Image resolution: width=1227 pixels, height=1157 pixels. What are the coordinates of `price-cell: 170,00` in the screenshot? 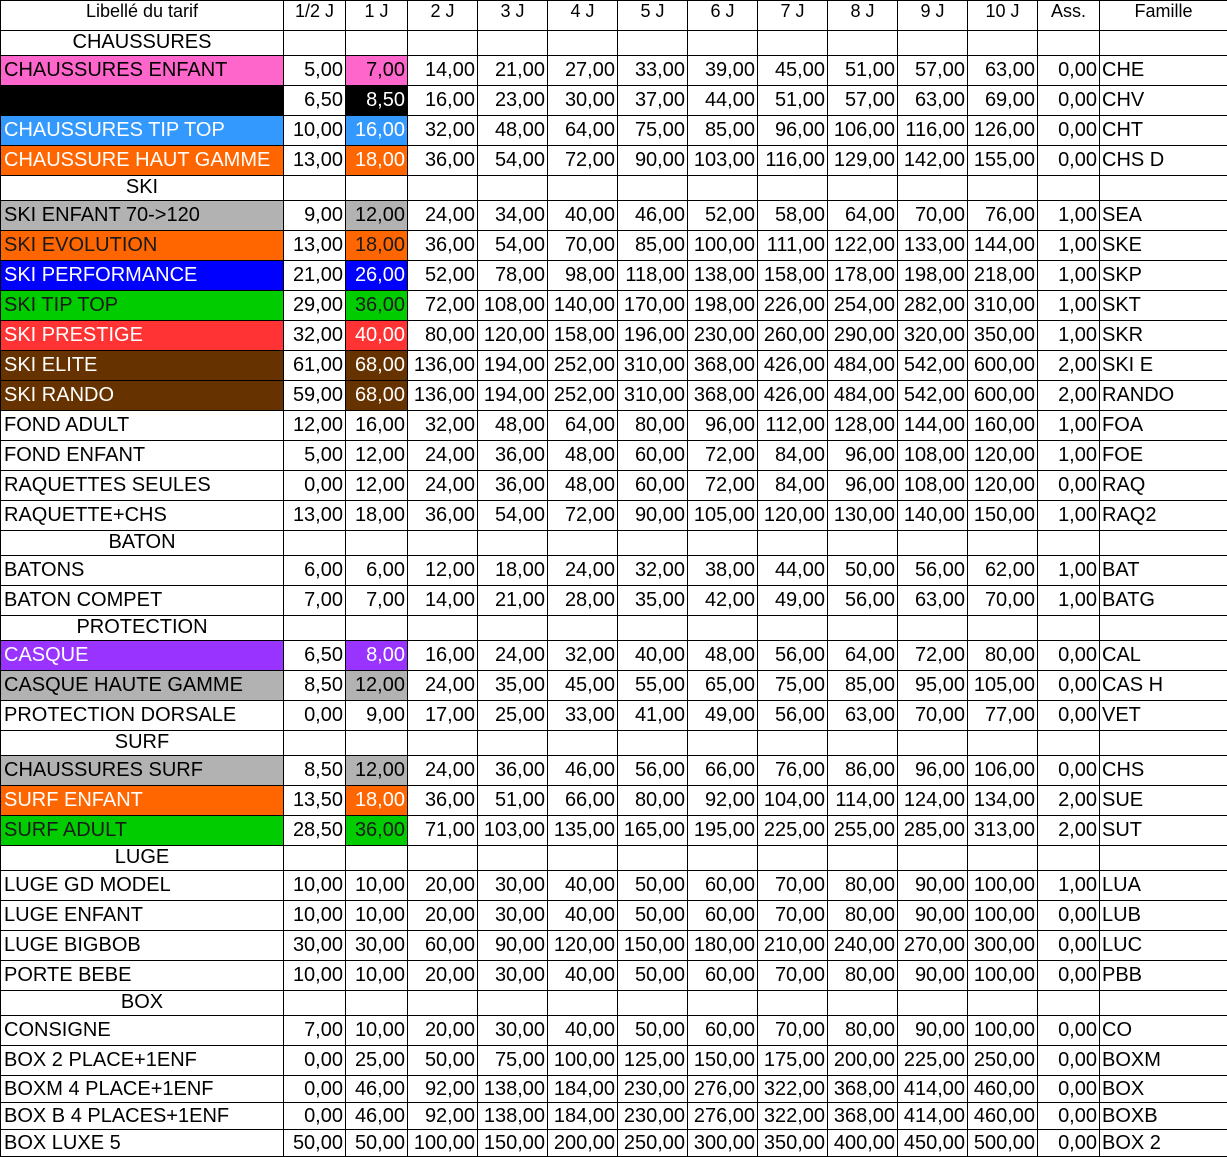 It's located at (653, 306).